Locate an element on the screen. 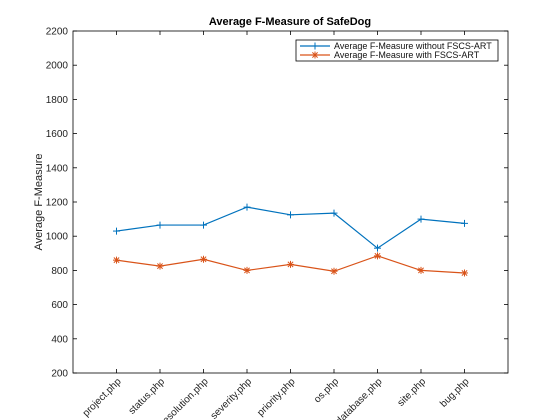 The image size is (560, 420). y-tick-label: 2200 is located at coordinates (57, 32).